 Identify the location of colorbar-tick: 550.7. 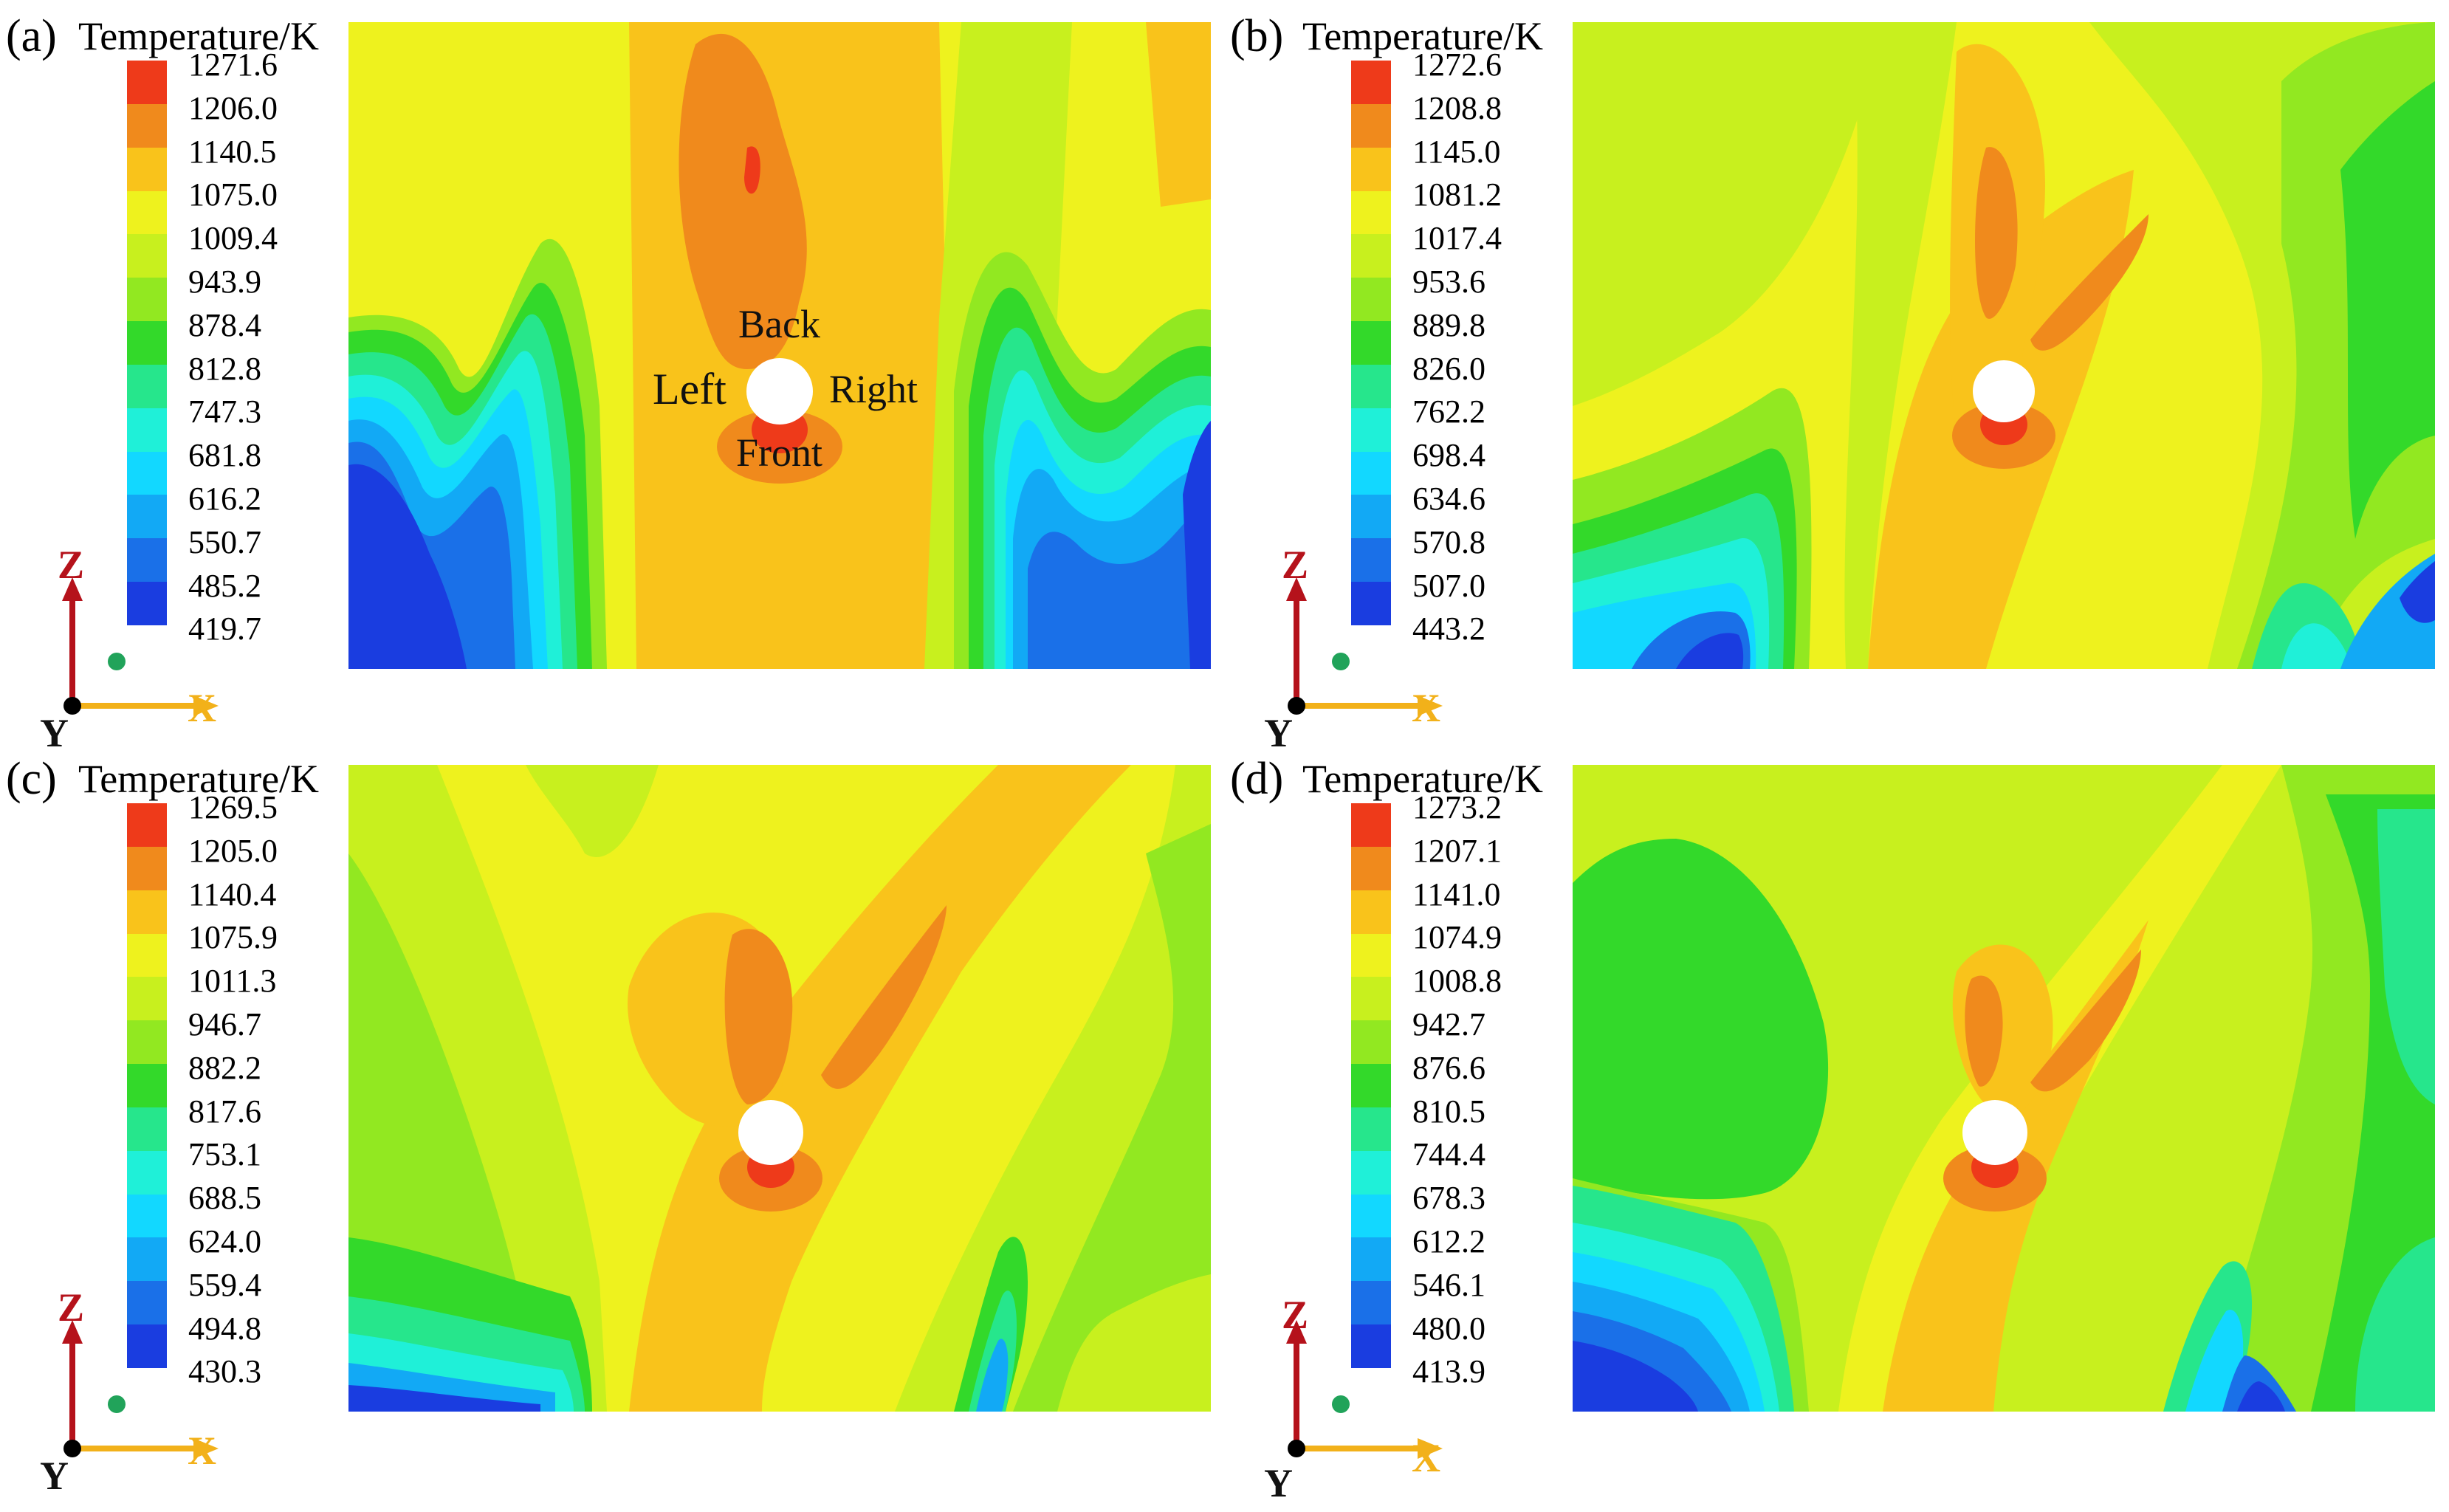
(224, 541).